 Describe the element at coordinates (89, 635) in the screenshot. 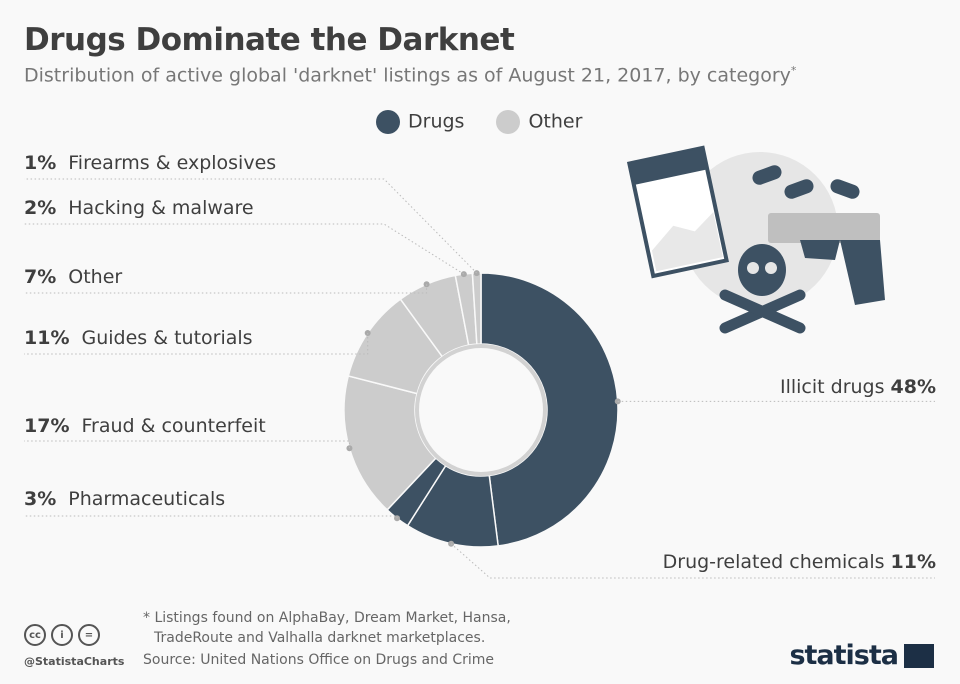

I see `no-derivatives-icon: =` at that location.